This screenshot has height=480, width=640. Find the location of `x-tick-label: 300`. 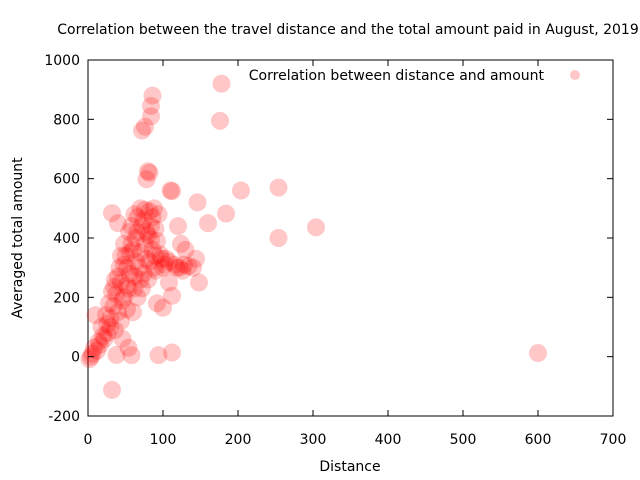

x-tick-label: 300 is located at coordinates (313, 440).